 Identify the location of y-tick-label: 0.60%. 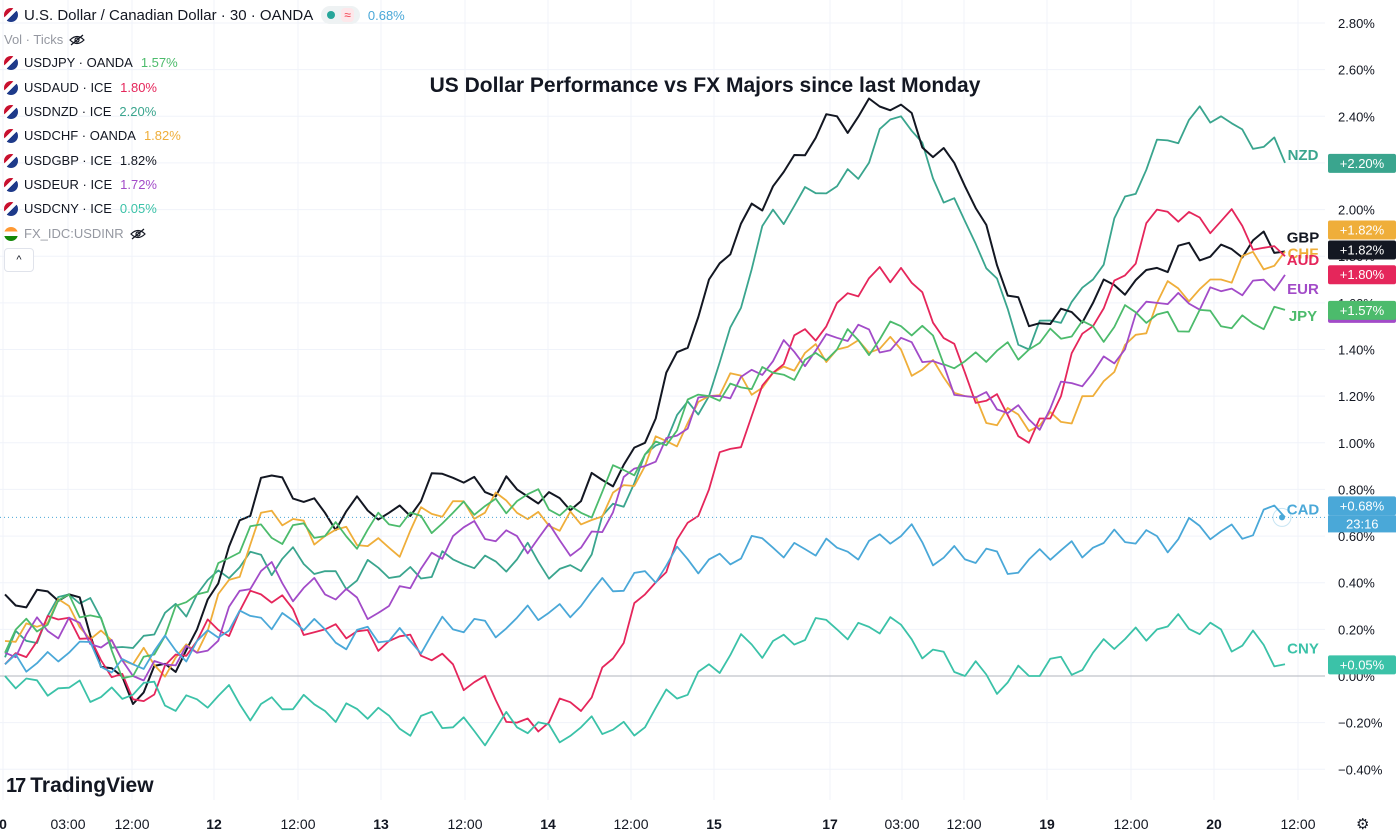
(1356, 536).